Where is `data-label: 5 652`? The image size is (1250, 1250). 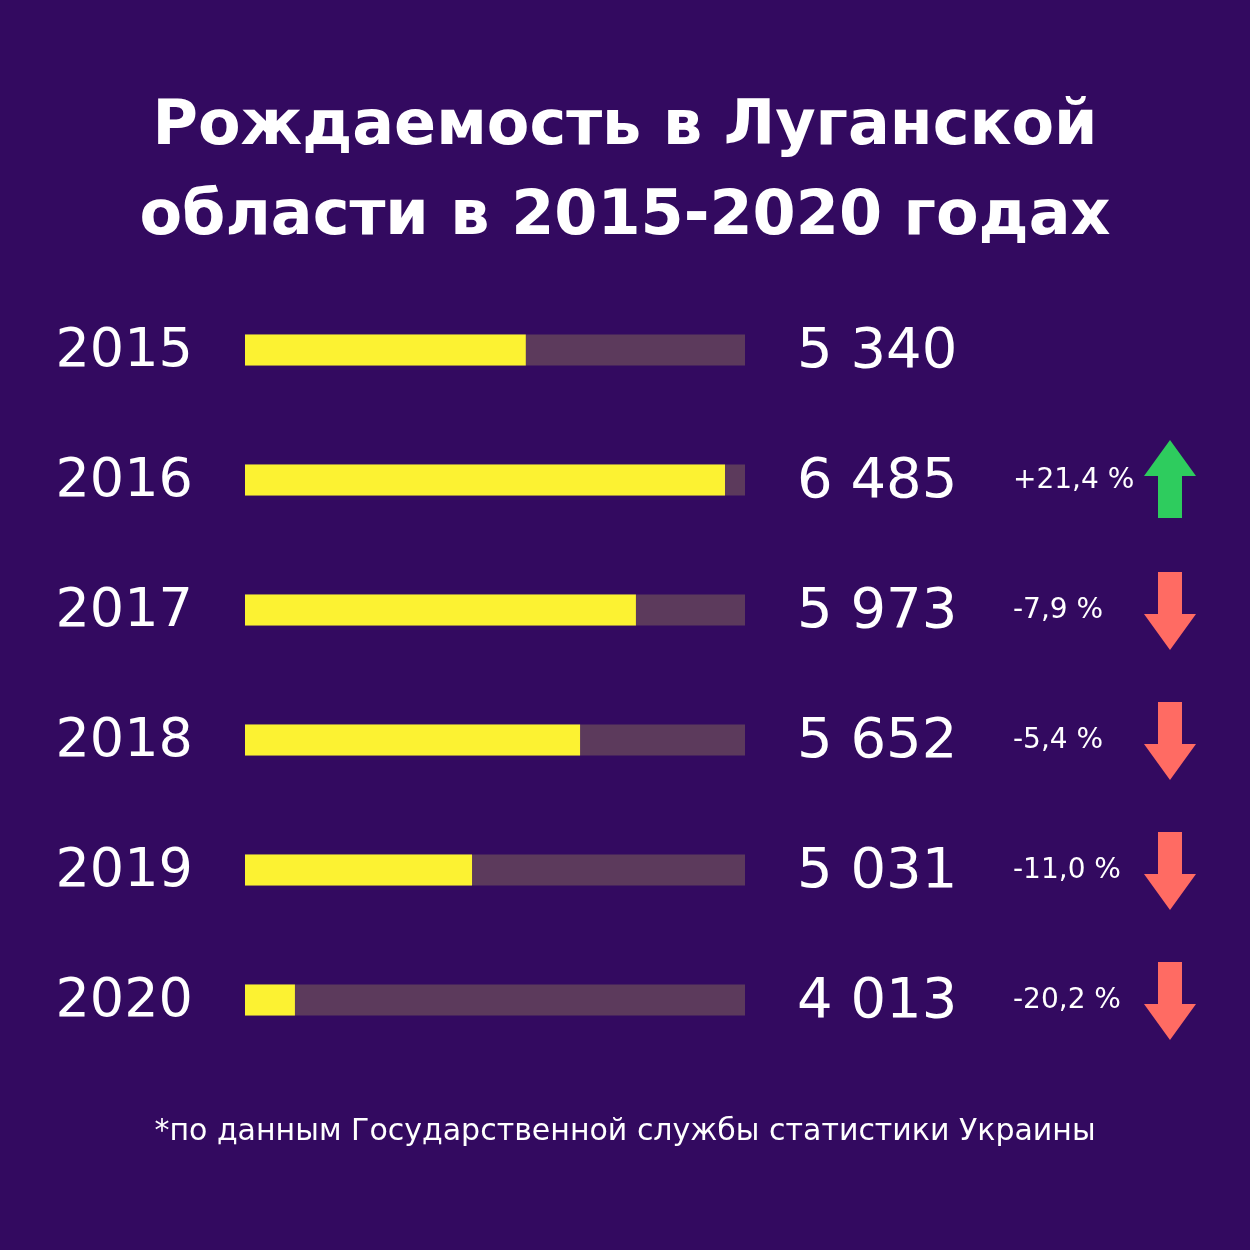 data-label: 5 652 is located at coordinates (877, 737).